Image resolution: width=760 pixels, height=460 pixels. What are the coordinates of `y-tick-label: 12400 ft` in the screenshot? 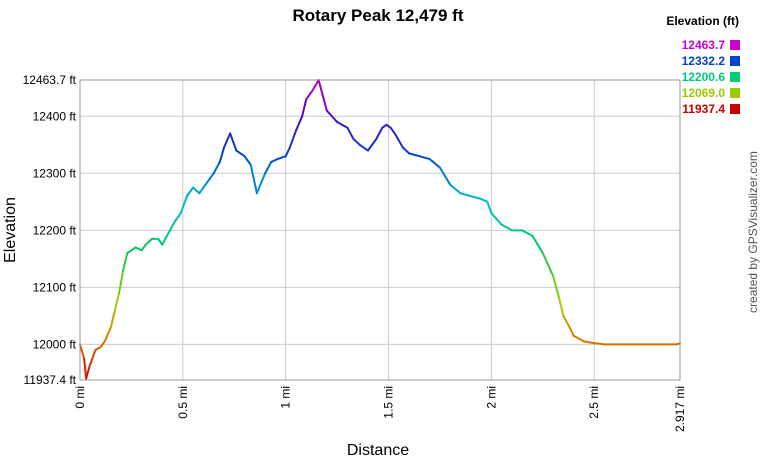 It's located at (55, 116).